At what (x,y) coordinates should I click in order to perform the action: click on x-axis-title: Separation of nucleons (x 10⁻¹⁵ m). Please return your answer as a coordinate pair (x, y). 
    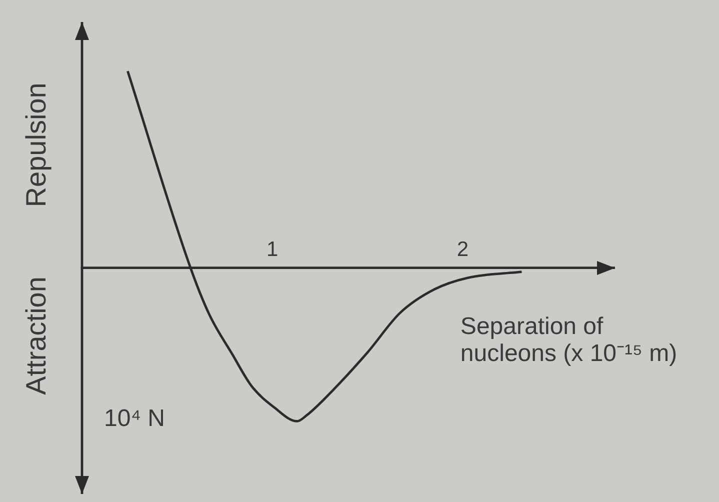
    Looking at the image, I should click on (569, 339).